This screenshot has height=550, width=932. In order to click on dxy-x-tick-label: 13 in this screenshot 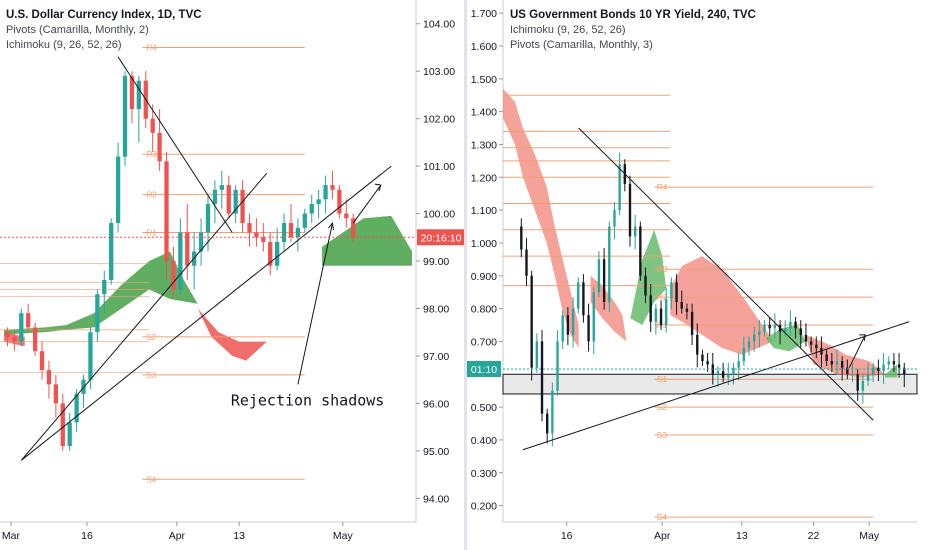, I will do `click(239, 536)`.